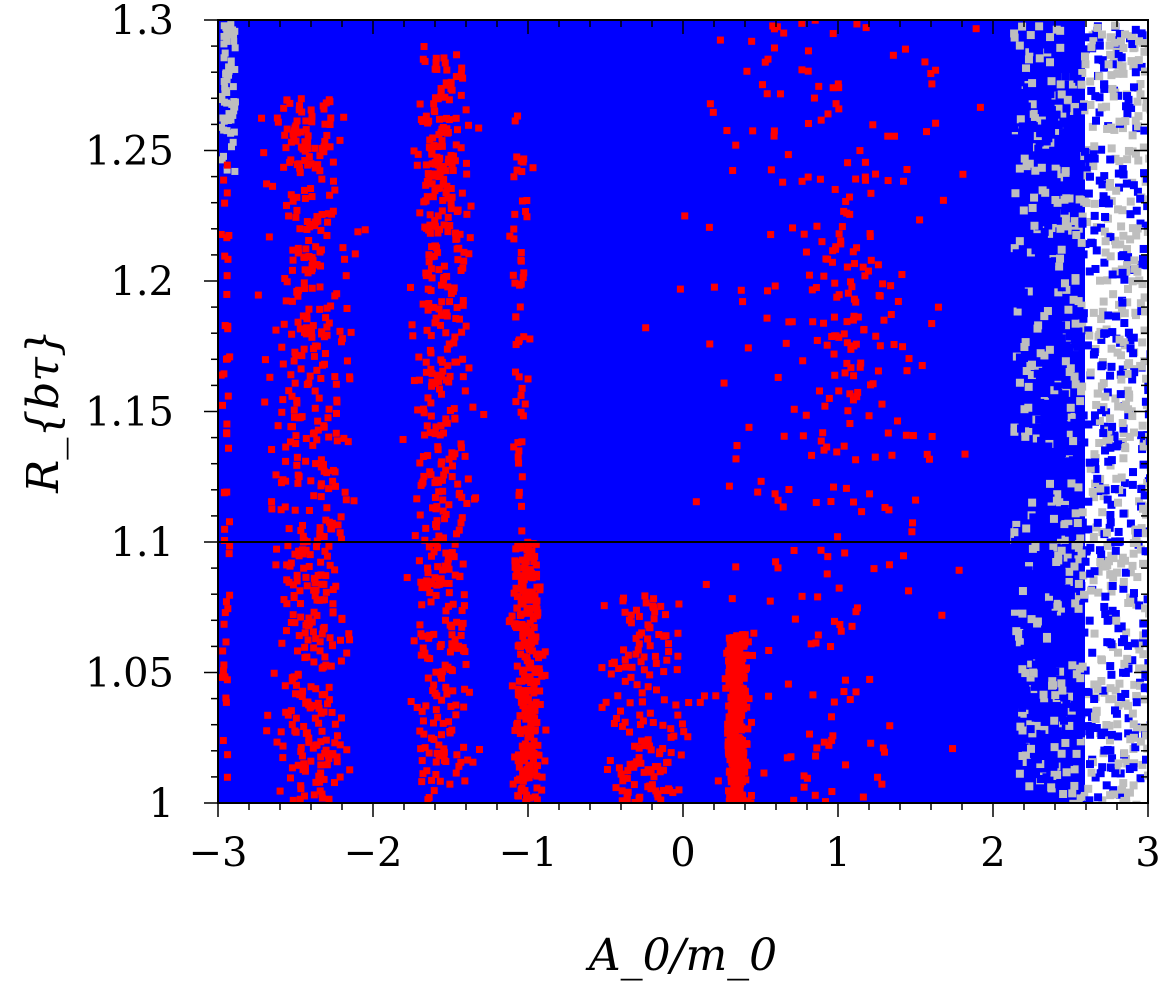  Describe the element at coordinates (161, 804) in the screenshot. I see `y-tick-label: 1` at that location.